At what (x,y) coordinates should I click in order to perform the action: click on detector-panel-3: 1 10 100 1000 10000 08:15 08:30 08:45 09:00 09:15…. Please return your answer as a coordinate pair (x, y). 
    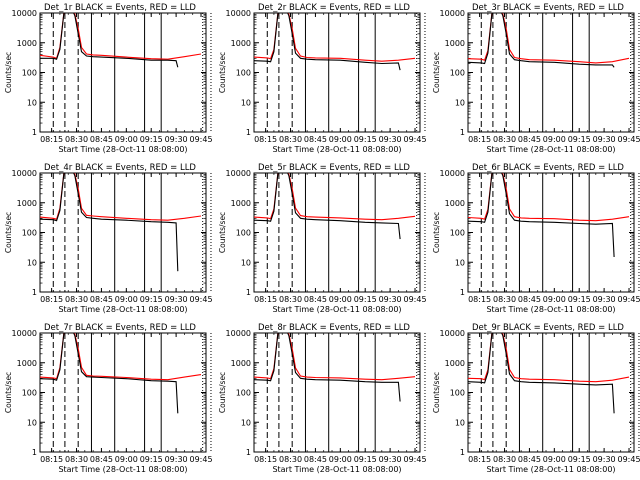
    Looking at the image, I should click on (536, 78).